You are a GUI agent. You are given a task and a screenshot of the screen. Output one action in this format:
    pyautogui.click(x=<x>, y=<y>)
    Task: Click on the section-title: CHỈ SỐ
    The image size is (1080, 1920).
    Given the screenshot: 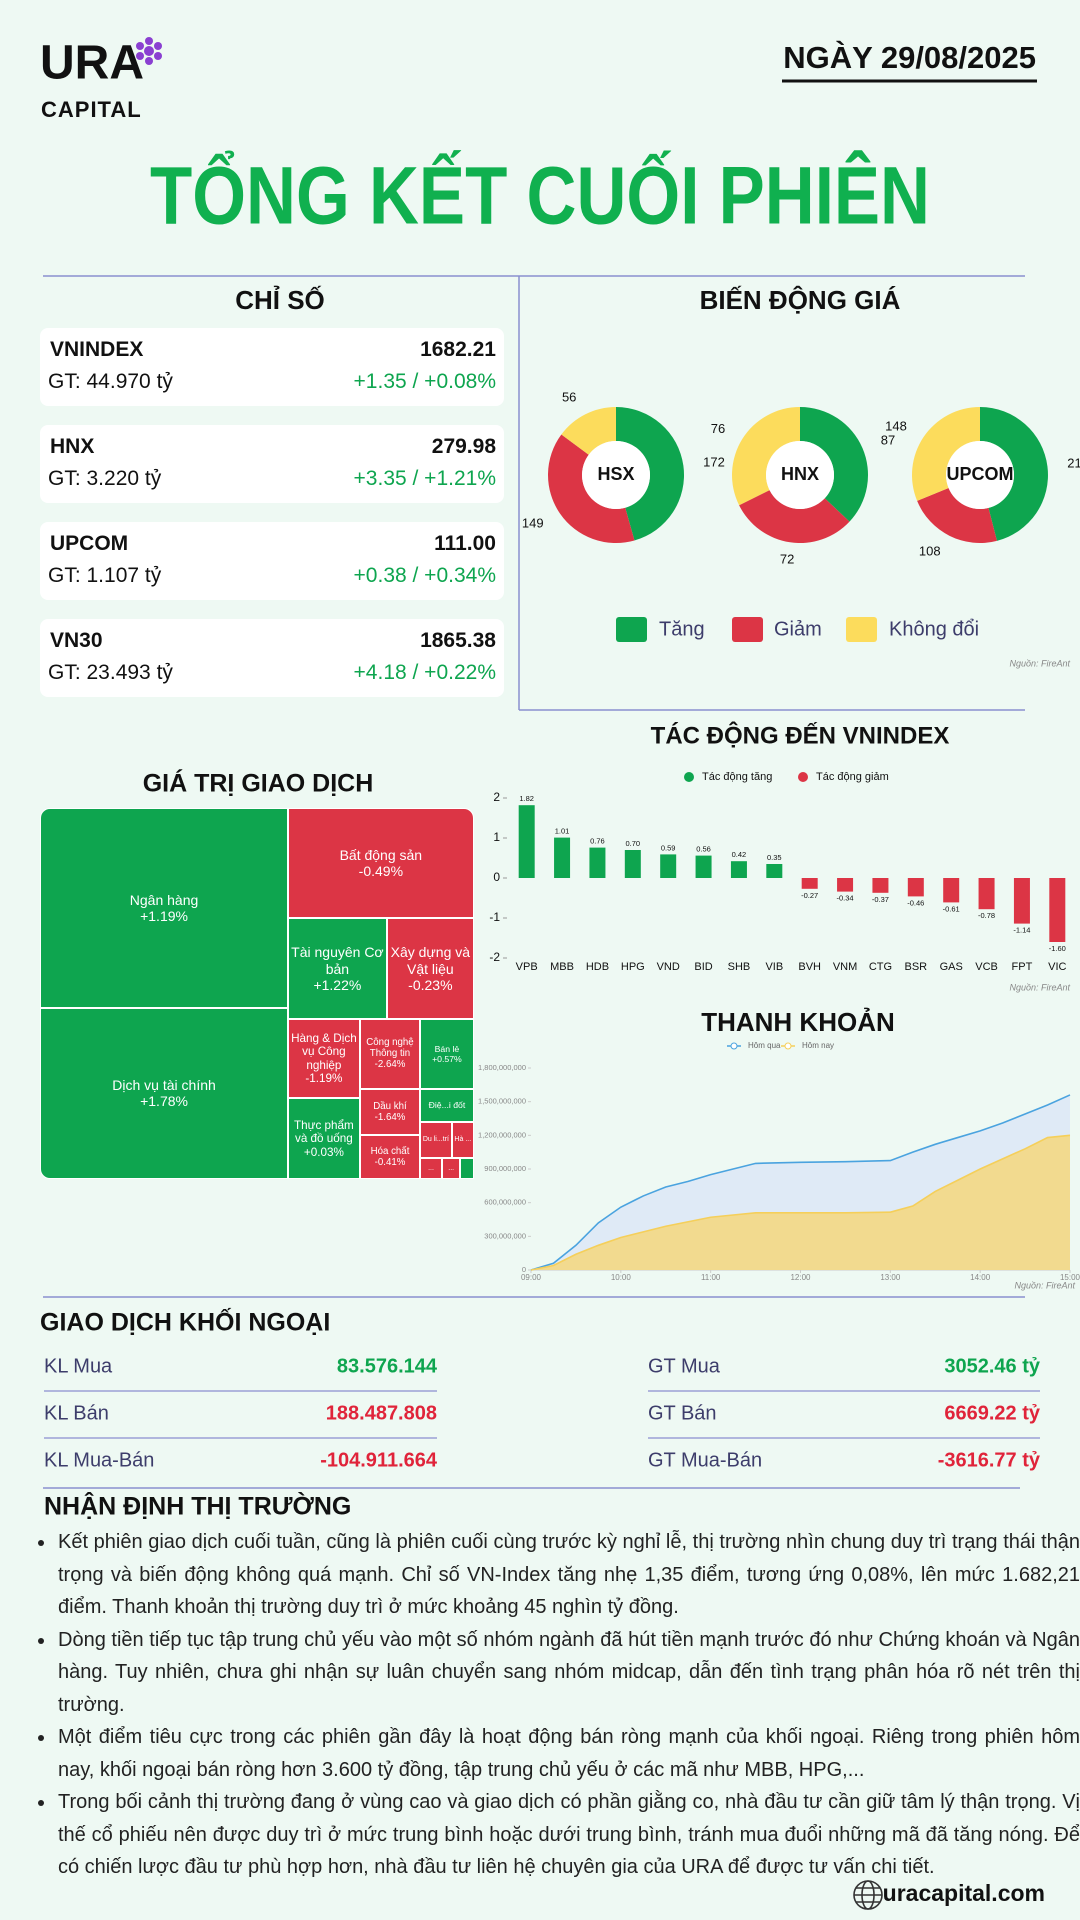 What is the action you would take?
    pyautogui.click(x=280, y=300)
    